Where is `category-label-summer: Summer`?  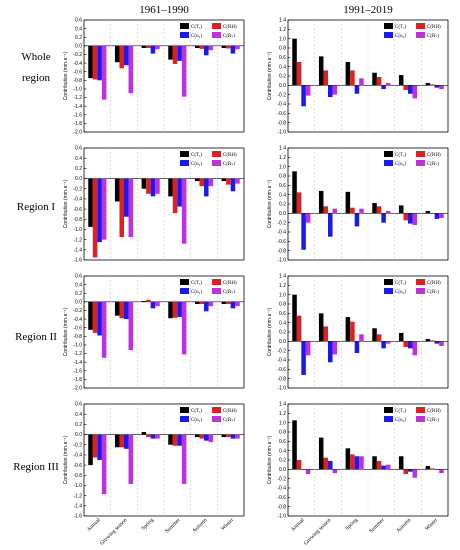
category-label-summer: Summer is located at coordinates (377, 526).